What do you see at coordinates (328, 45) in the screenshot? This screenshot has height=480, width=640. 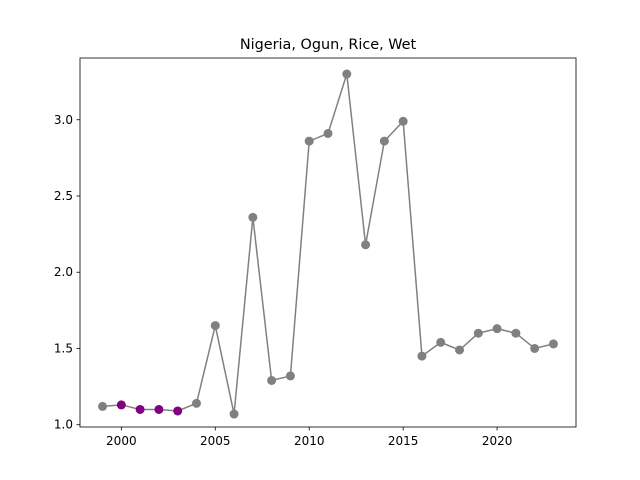 I see `chart-title: Nigeria, Ogun, Rice, Wet` at bounding box center [328, 45].